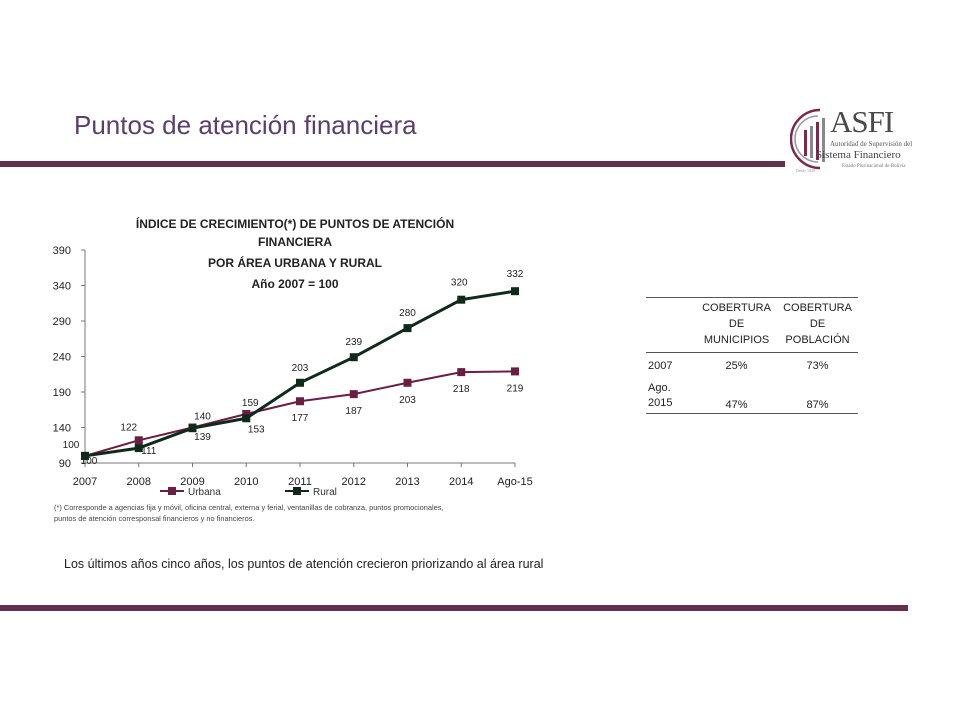  What do you see at coordinates (461, 389) in the screenshot?
I see `data-label-urbana: 218` at bounding box center [461, 389].